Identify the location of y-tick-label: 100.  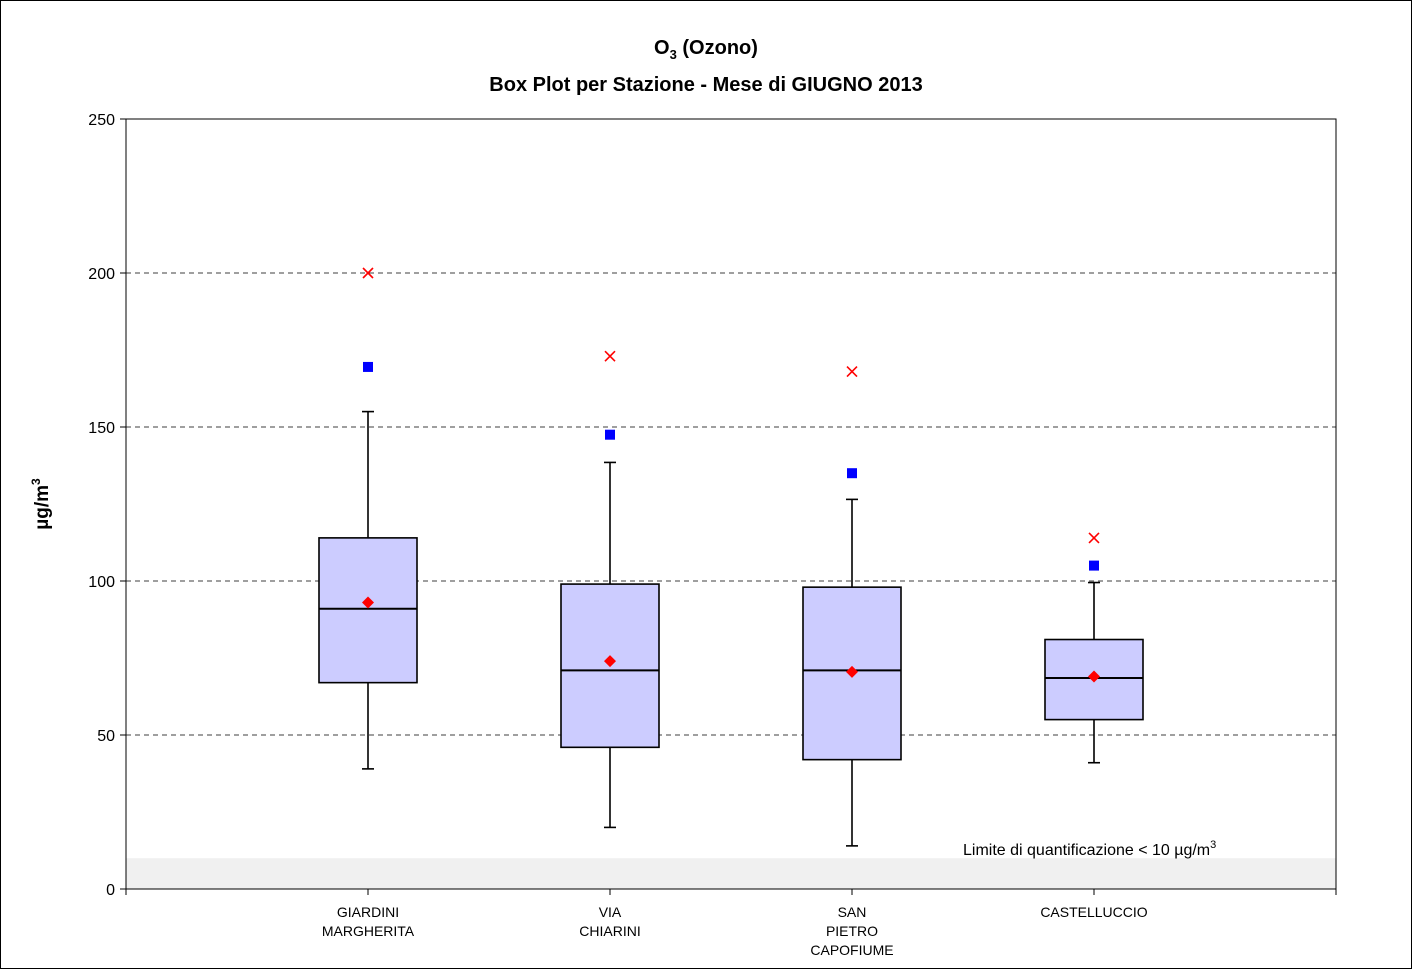
(101, 582).